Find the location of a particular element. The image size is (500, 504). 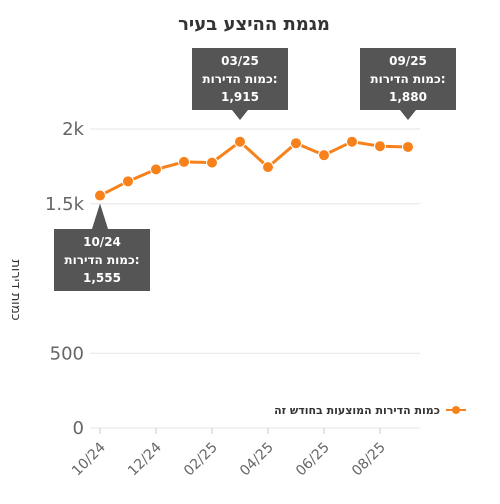

annotation-date: 09/25 is located at coordinates (408, 61).